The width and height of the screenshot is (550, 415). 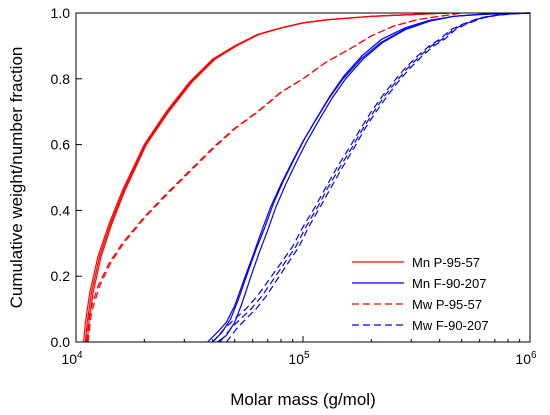 I want to click on x-tick-label: 10⁵, so click(x=299, y=358).